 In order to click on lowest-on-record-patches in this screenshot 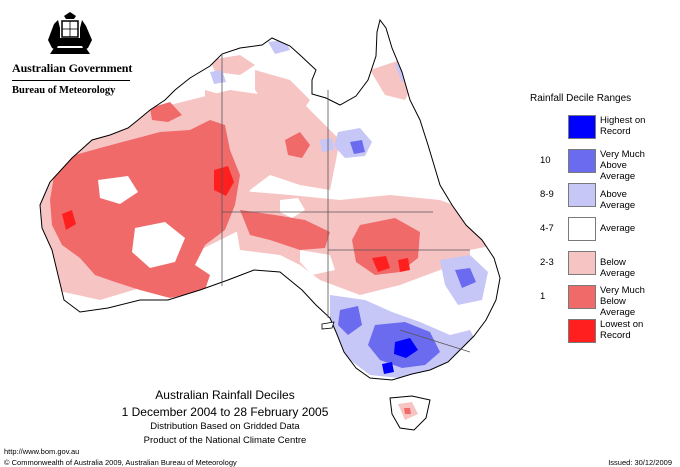, I will do `click(236, 219)`.